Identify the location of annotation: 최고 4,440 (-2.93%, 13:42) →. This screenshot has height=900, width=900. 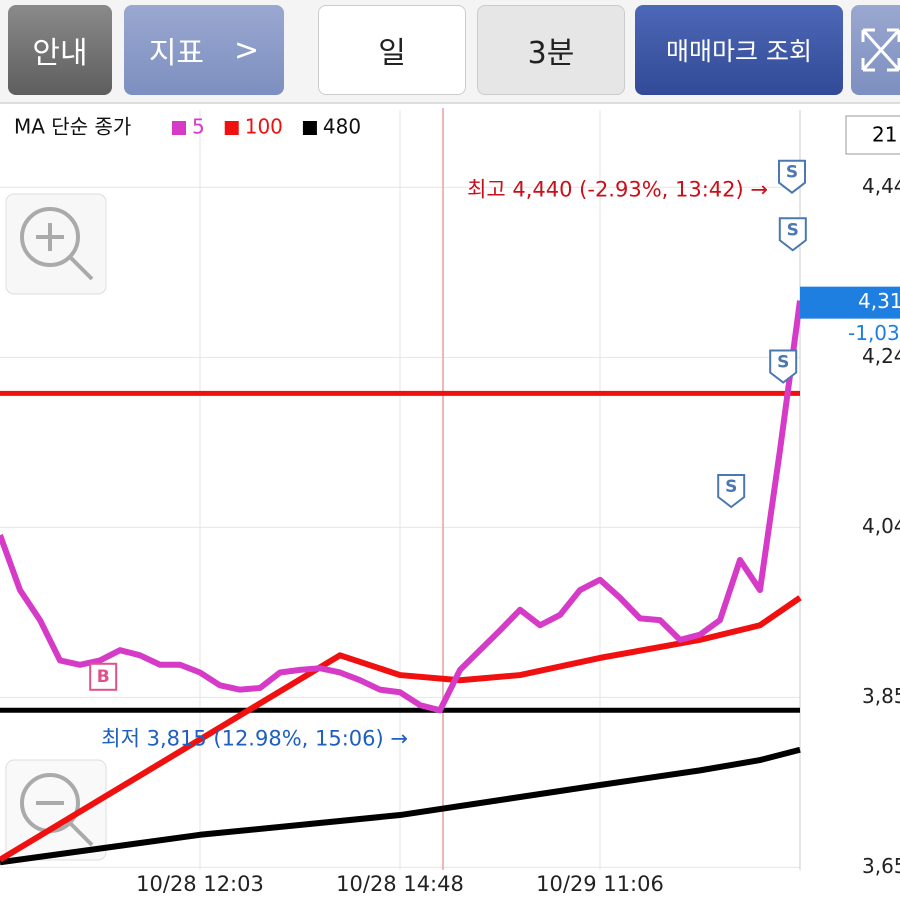
(617, 190).